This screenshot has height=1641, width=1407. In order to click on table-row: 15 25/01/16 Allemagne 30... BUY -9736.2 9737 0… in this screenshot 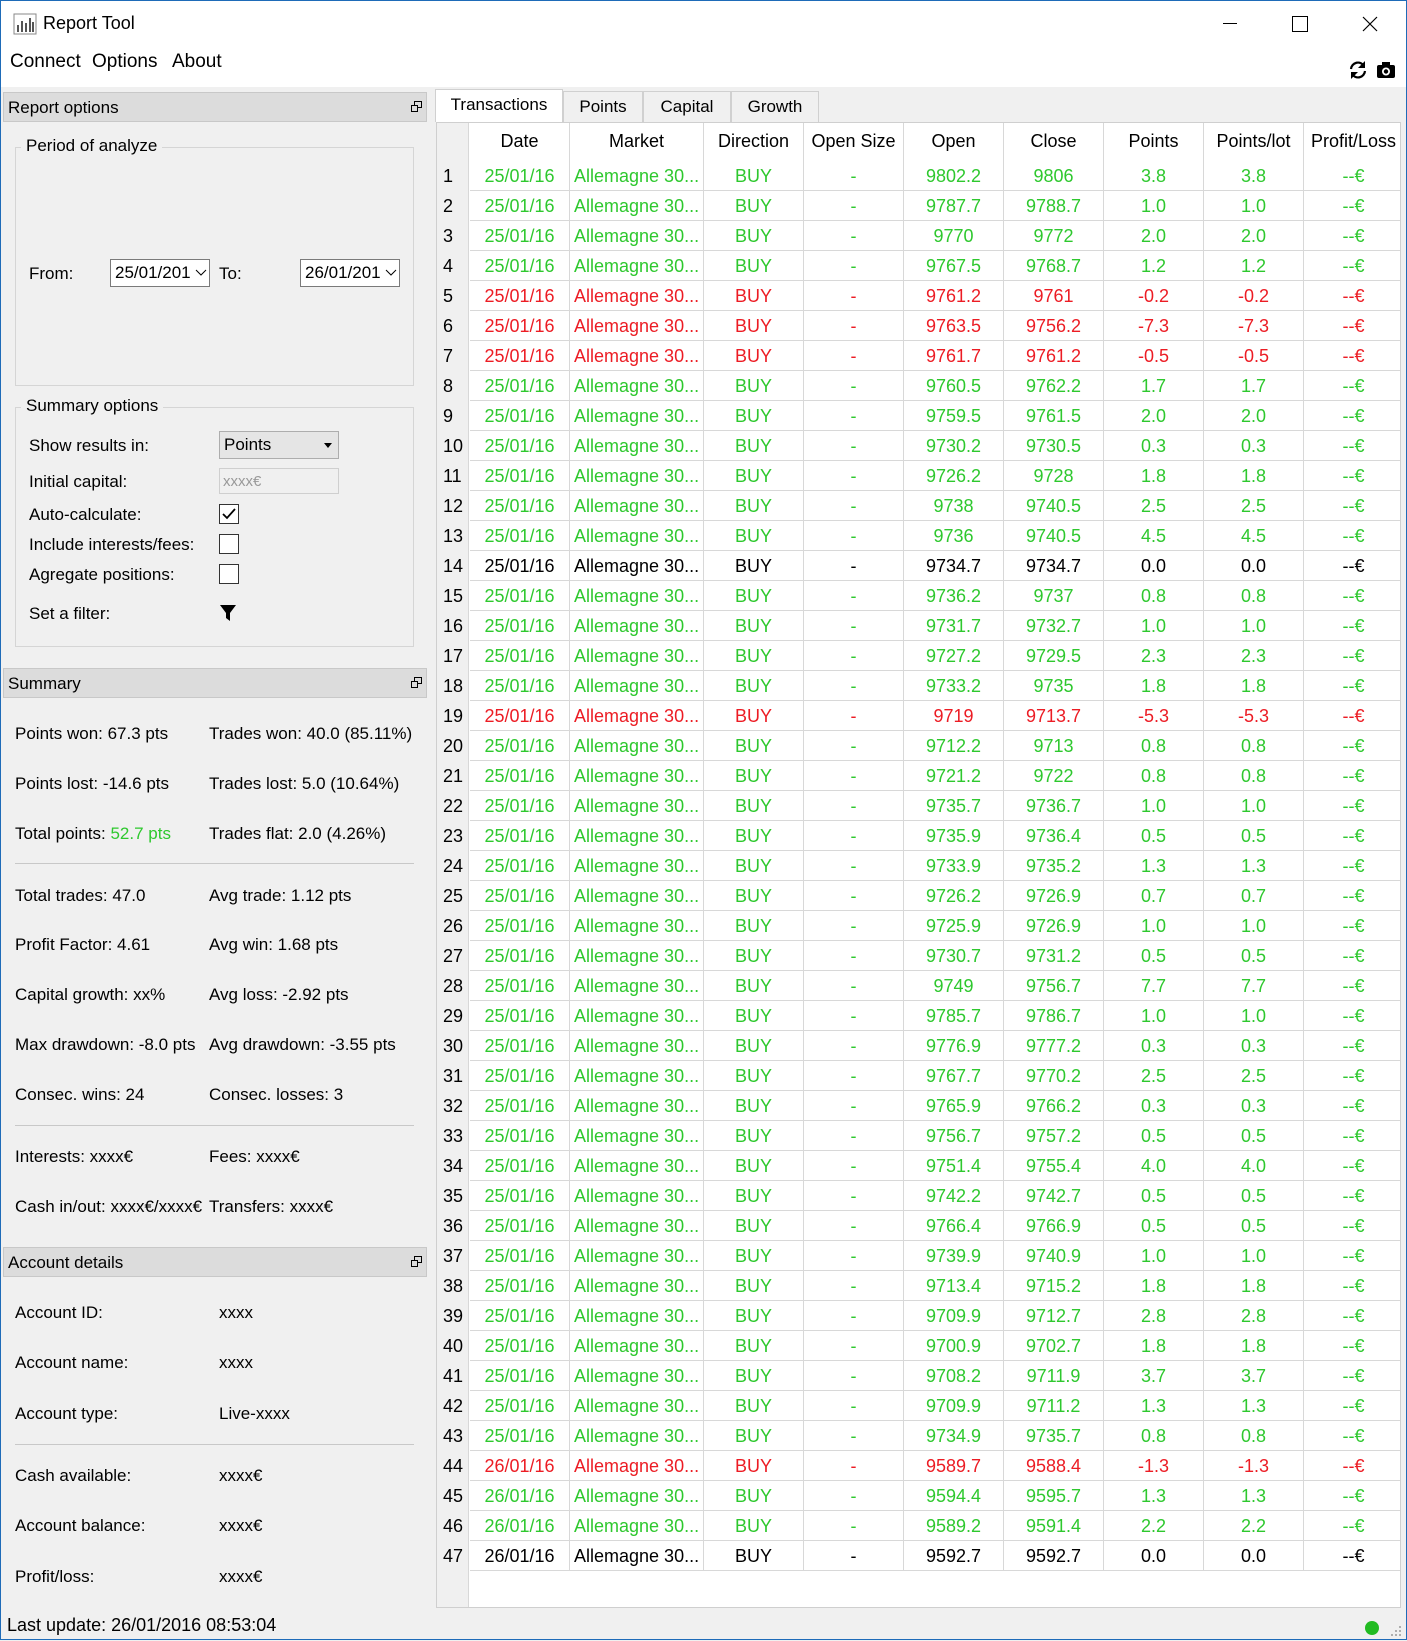, I will do `click(918, 596)`.